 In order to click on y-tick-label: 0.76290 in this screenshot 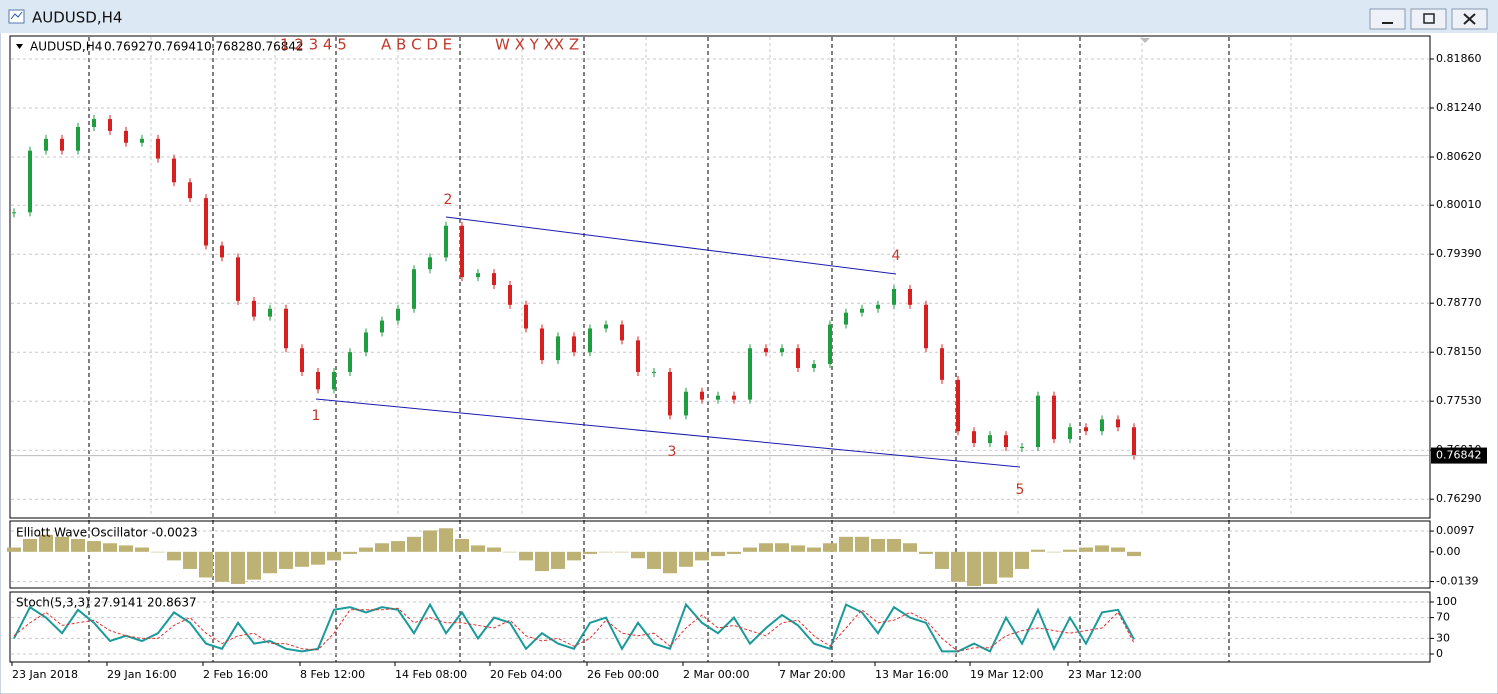, I will do `click(1459, 498)`.